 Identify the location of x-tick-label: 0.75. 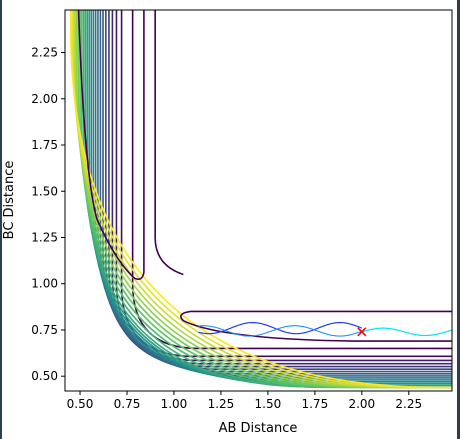
(127, 404).